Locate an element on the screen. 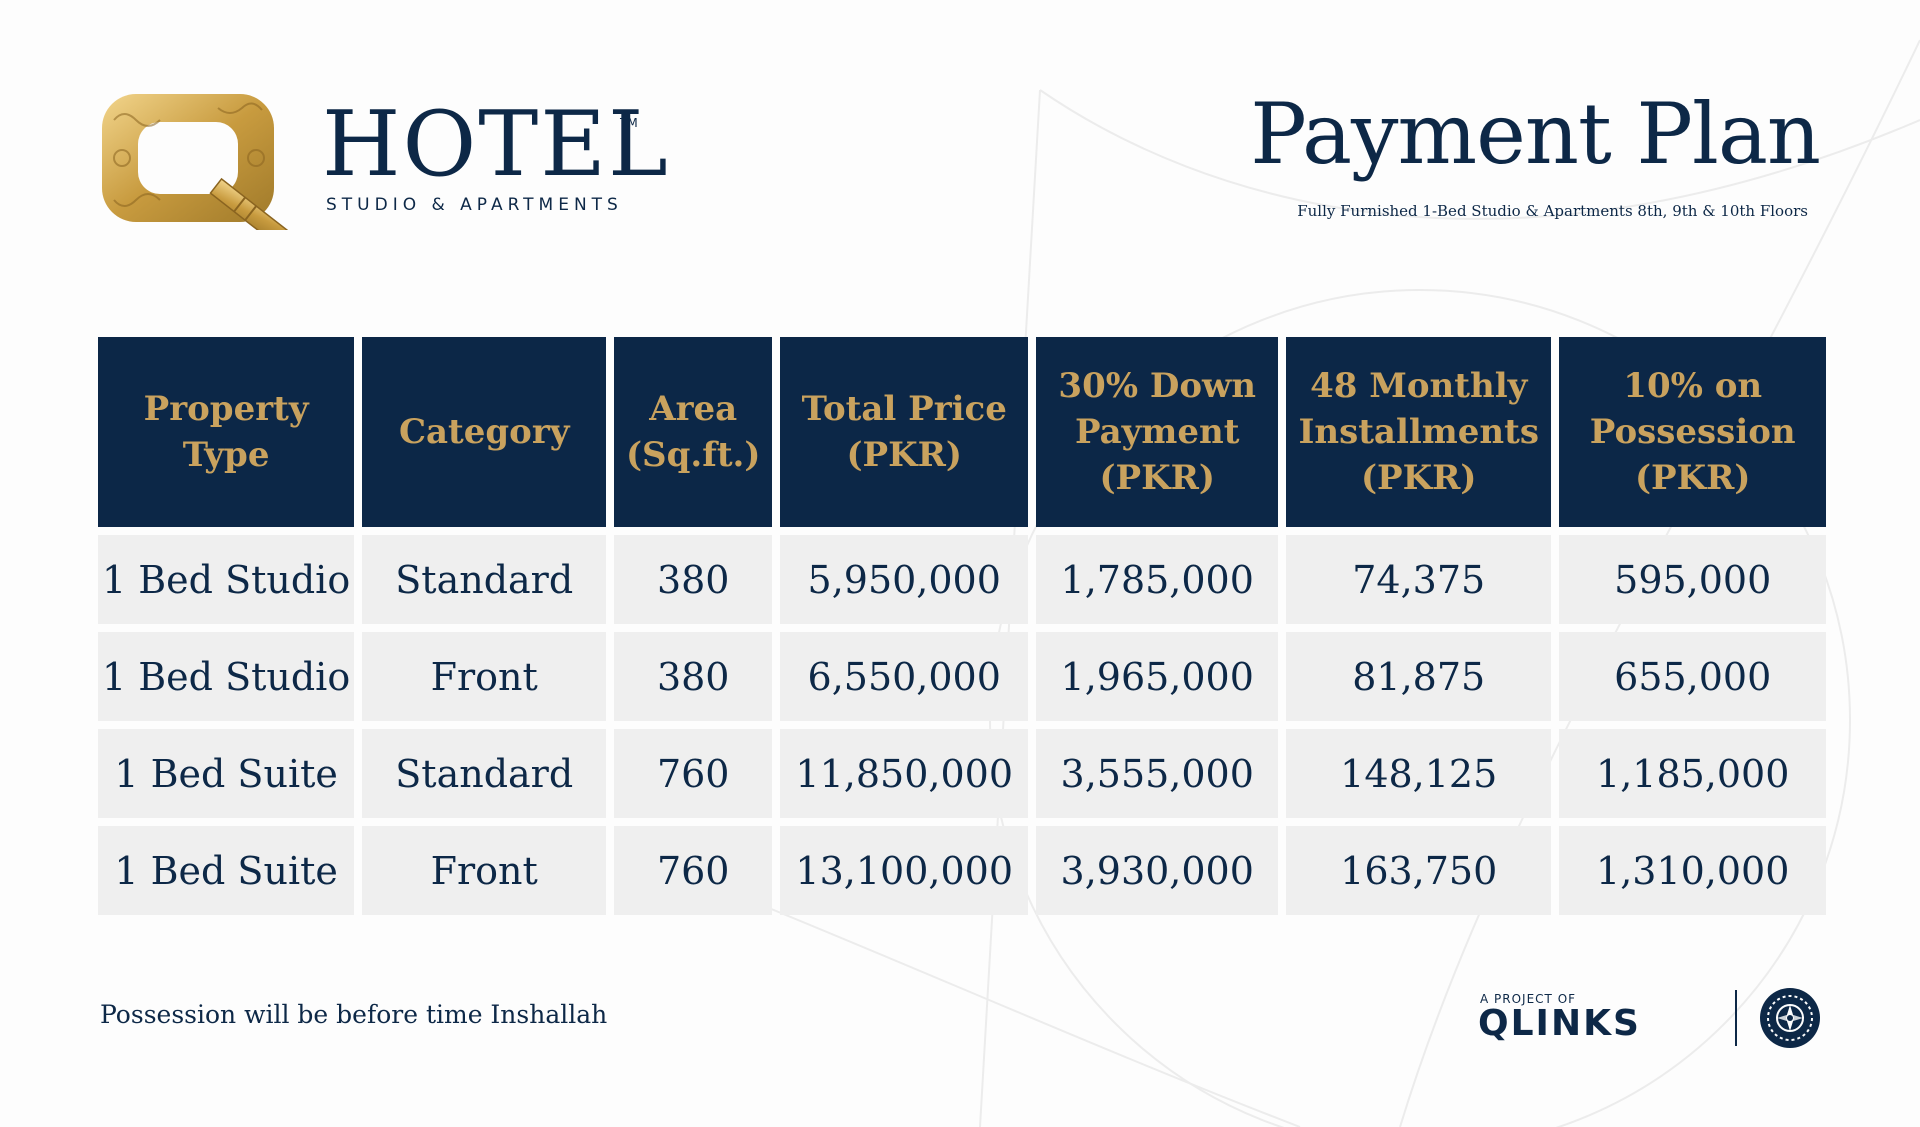 This screenshot has width=1920, height=1127. page-title: Payment Plan is located at coordinates (1535, 134).